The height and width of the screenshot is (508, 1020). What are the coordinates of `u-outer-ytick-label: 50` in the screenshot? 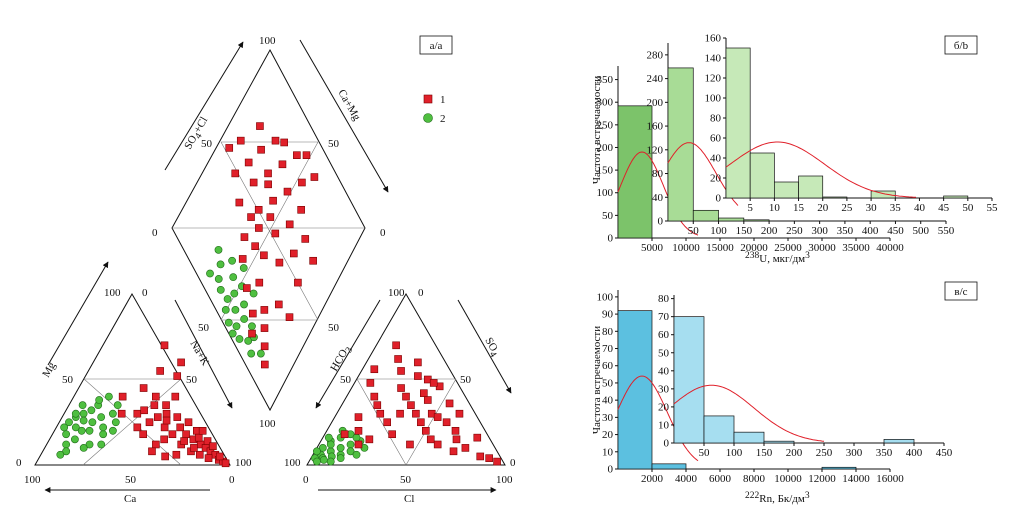 It's located at (608, 216).